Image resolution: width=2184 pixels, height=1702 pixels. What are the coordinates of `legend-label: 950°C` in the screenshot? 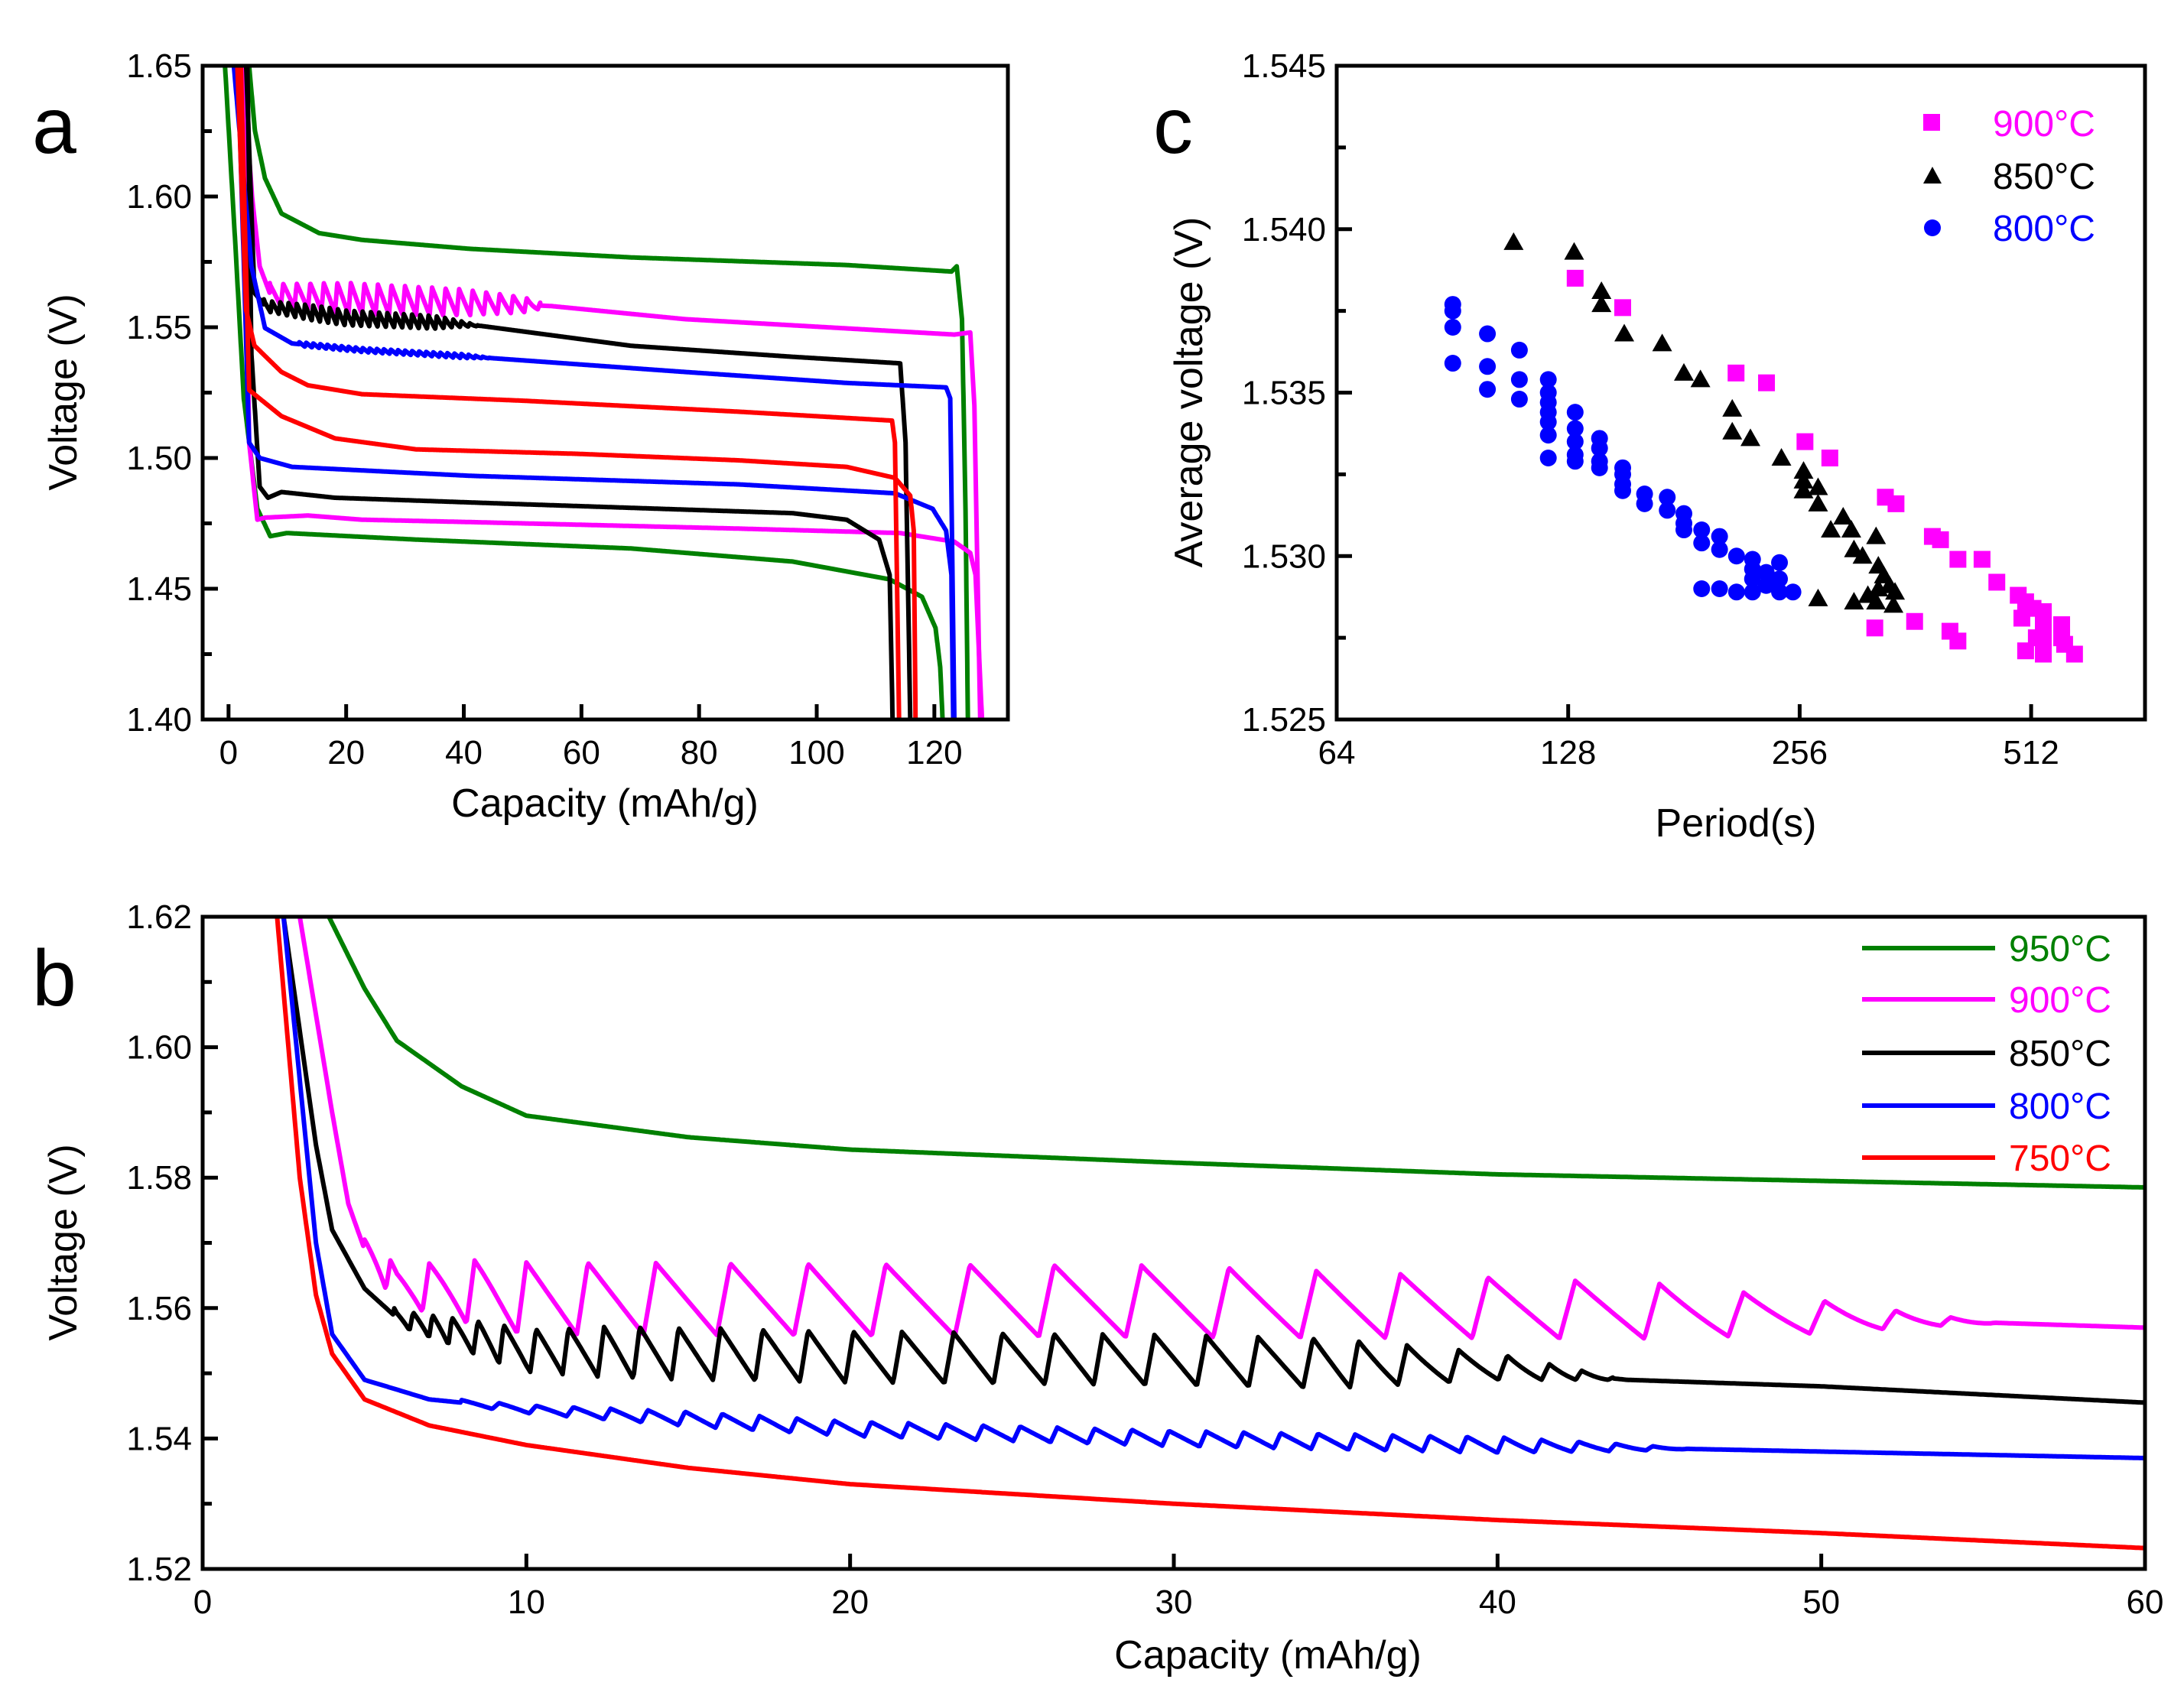 It's located at (2060, 949).